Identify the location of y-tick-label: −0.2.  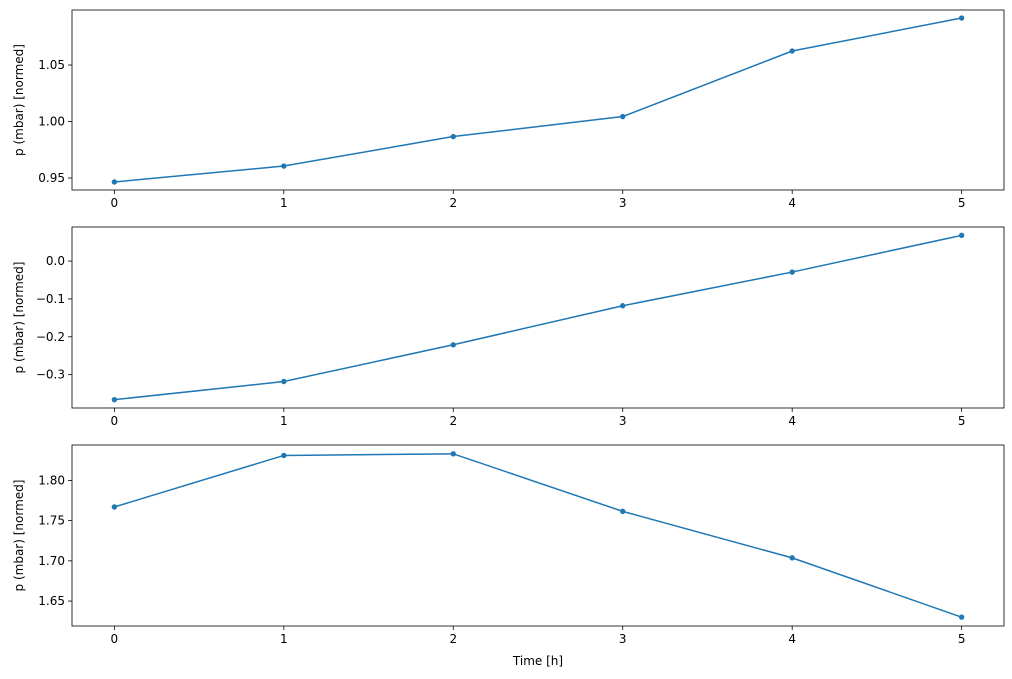
(50, 337).